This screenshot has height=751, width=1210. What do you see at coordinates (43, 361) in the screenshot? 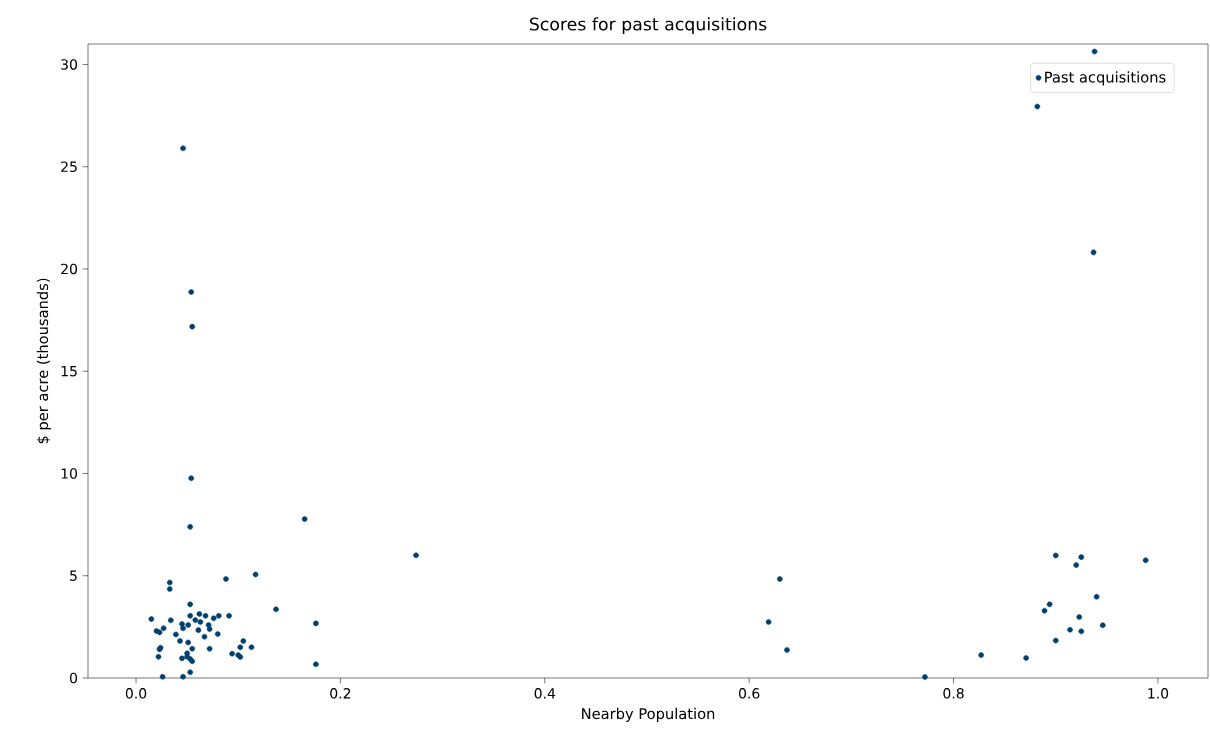
I see `y-axis-title: $ per acre (thousands)` at bounding box center [43, 361].